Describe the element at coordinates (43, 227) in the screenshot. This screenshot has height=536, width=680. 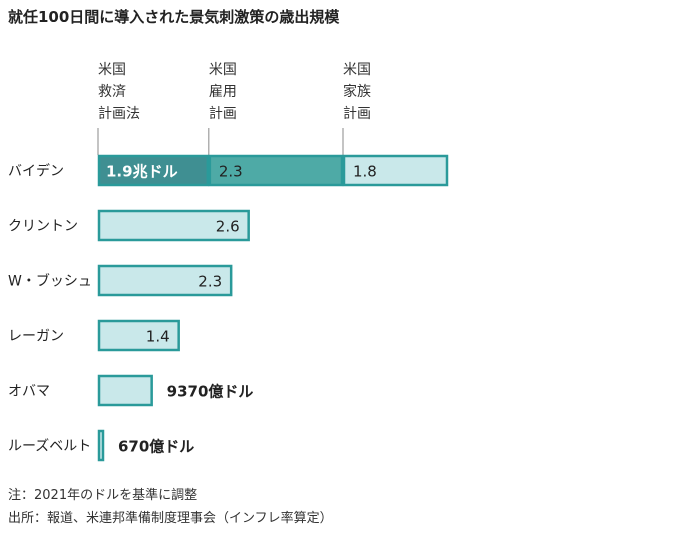
I see `category-label: クリントン` at that location.